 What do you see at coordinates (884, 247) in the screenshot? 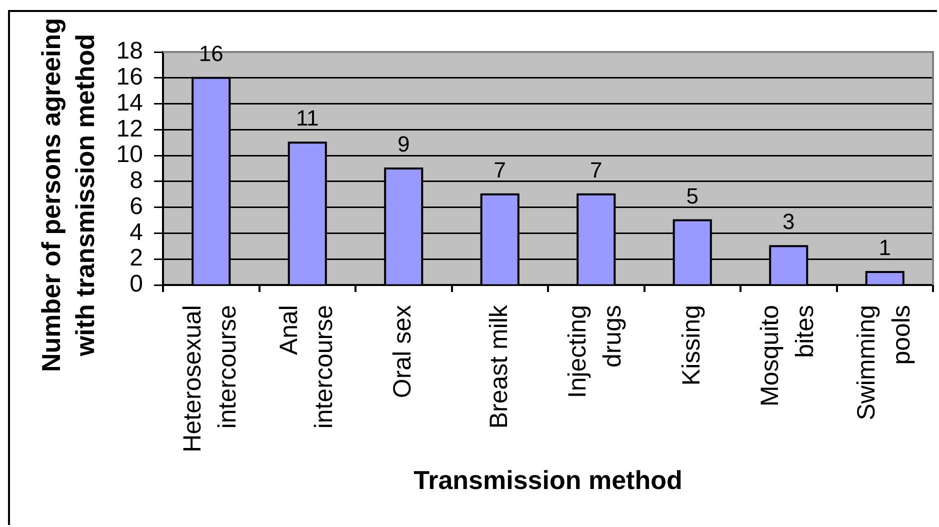
I see `data-label: 1` at bounding box center [884, 247].